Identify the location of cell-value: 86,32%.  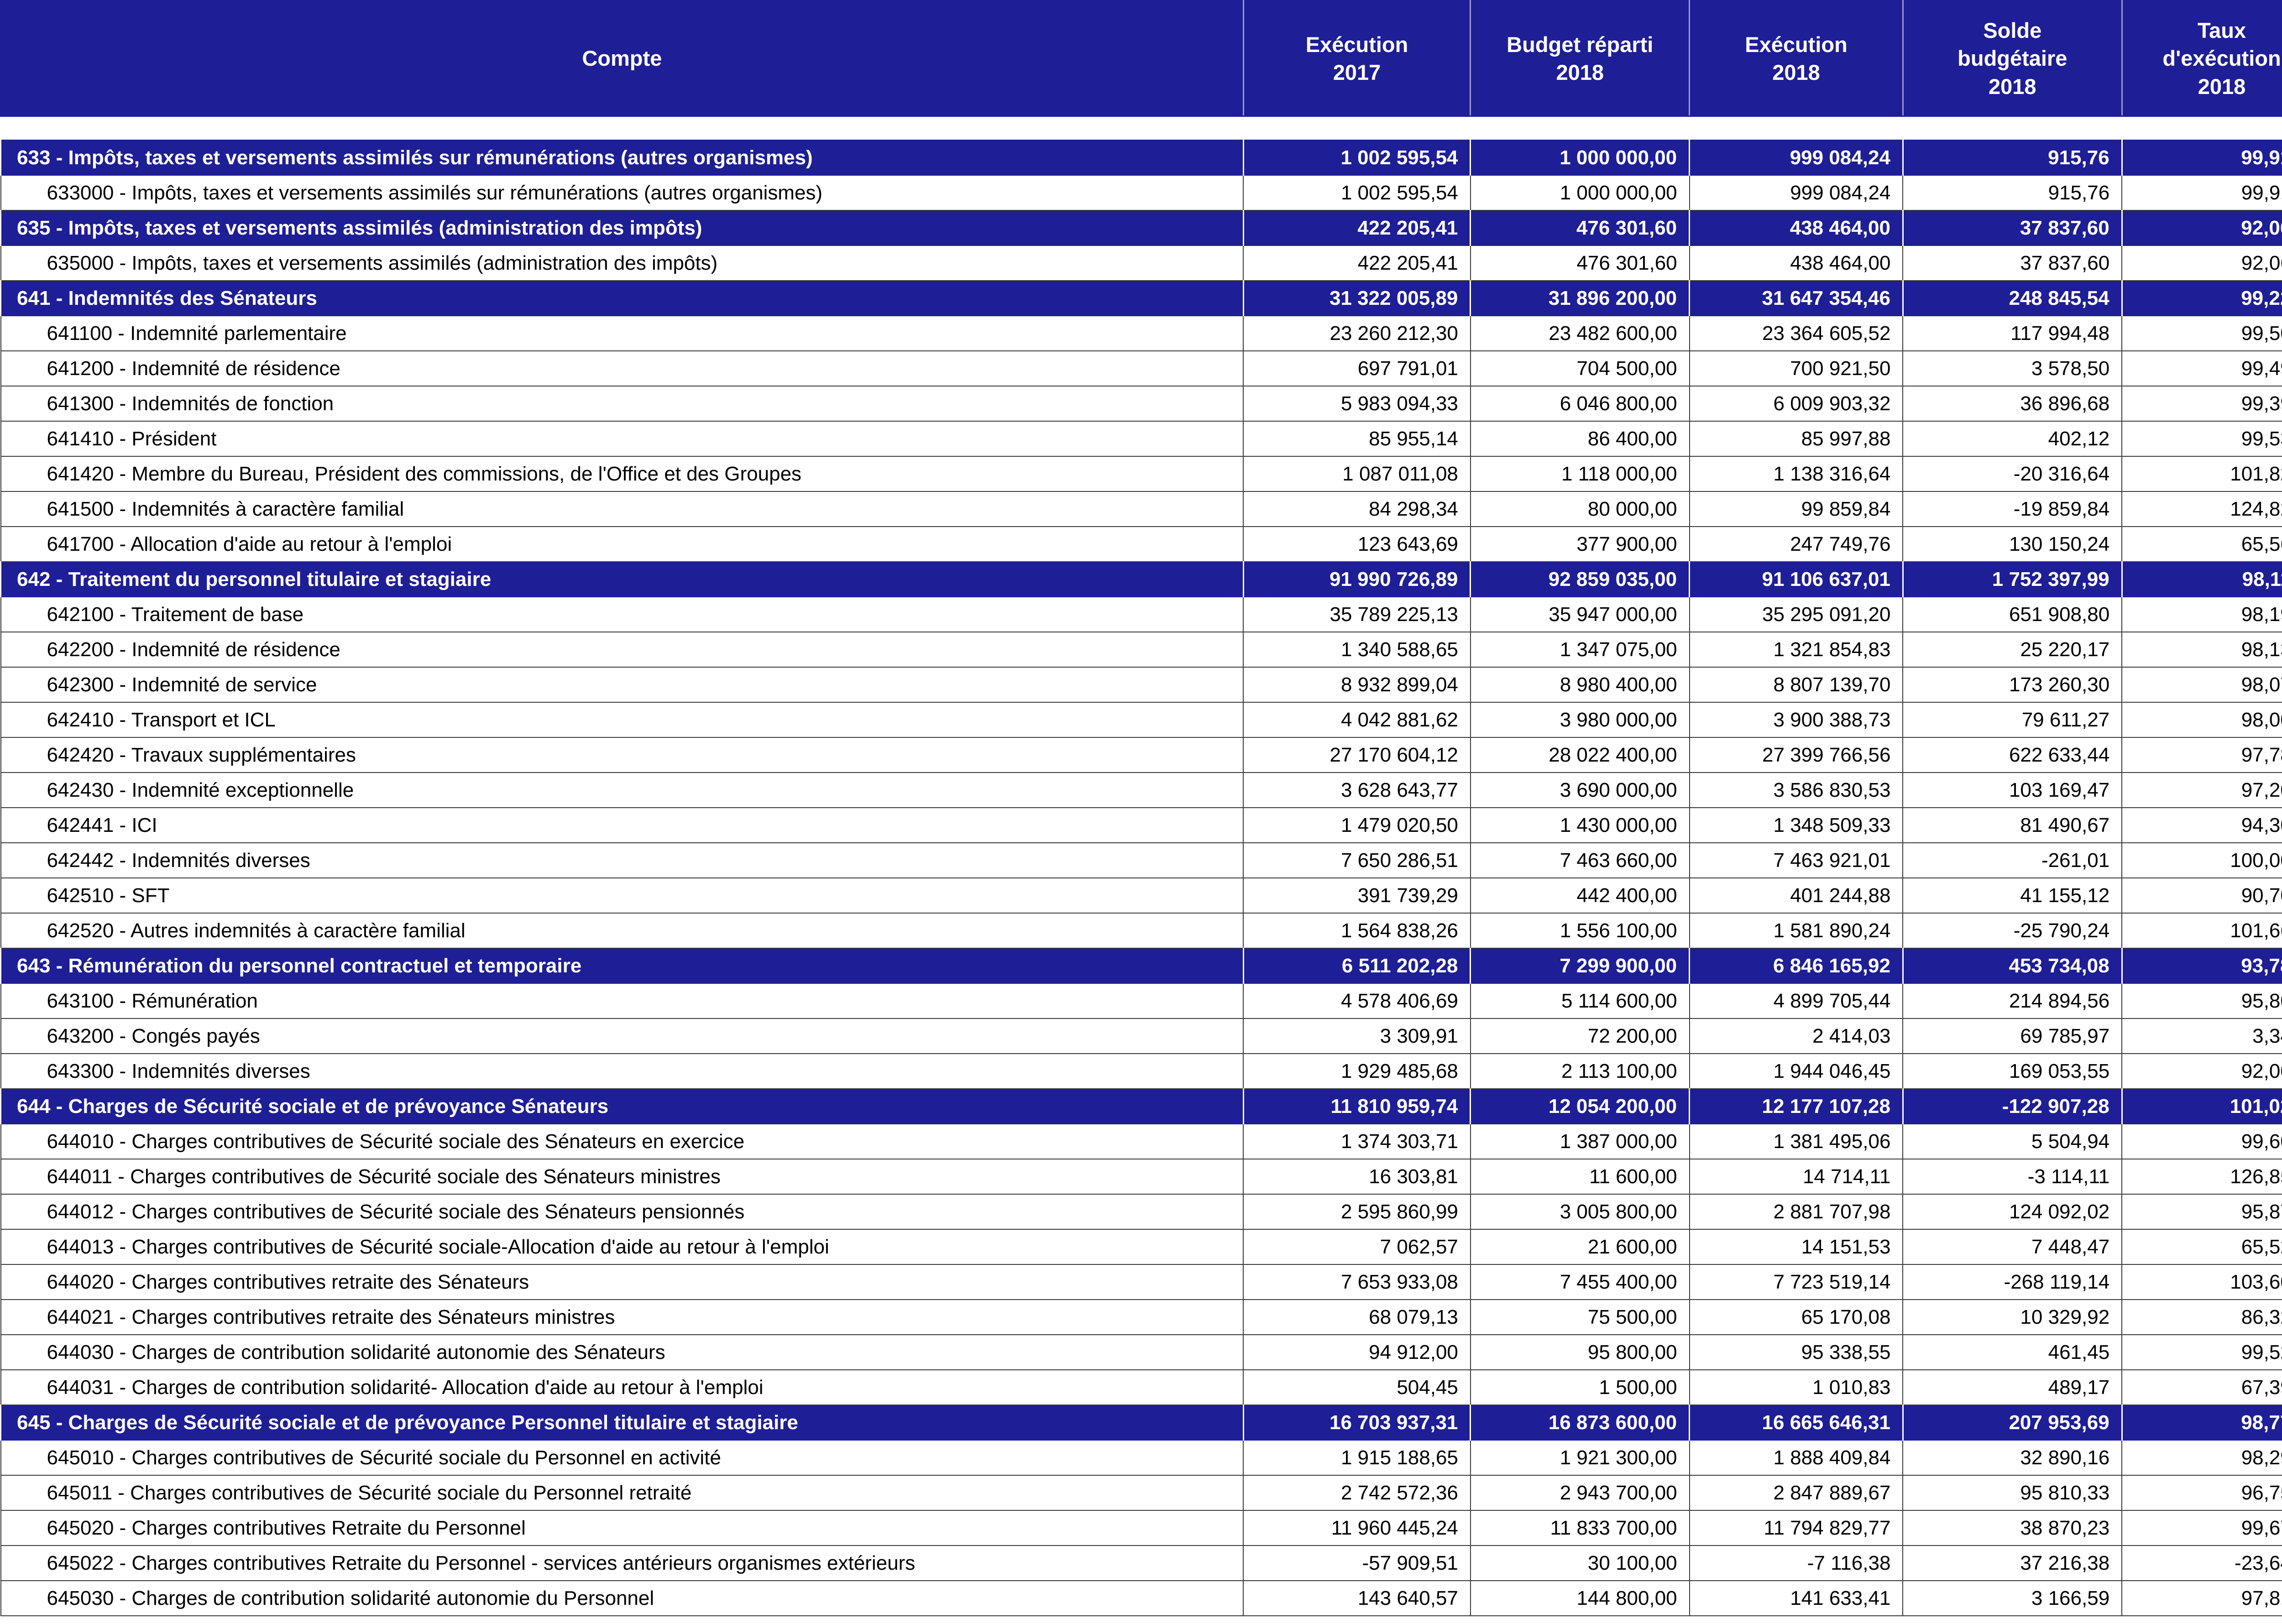
(2201, 1317).